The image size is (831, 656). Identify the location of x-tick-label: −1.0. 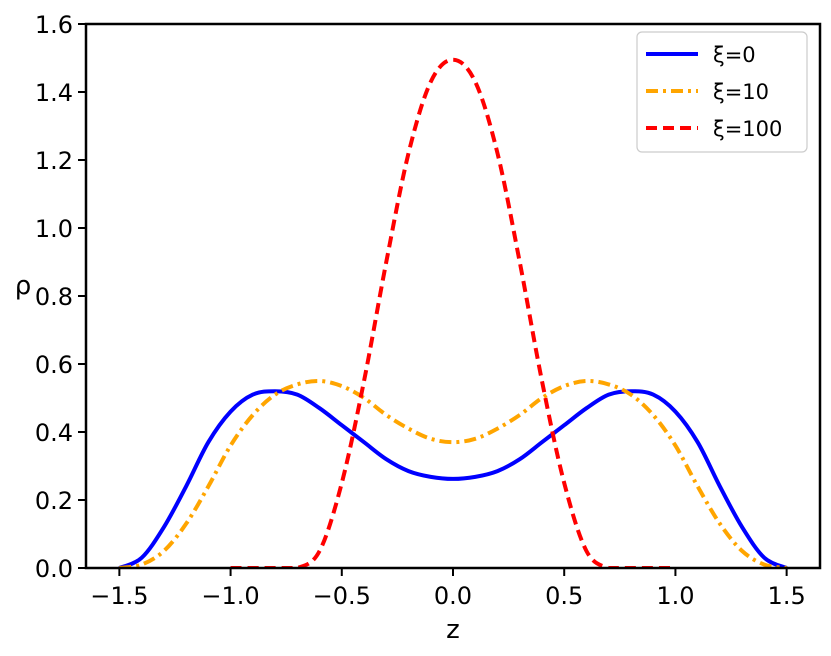
(230, 596).